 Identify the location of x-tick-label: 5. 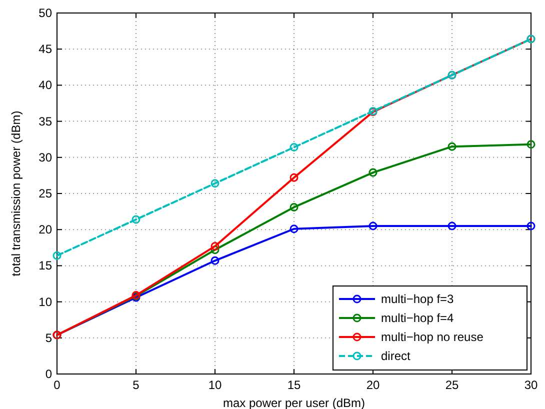
(136, 385).